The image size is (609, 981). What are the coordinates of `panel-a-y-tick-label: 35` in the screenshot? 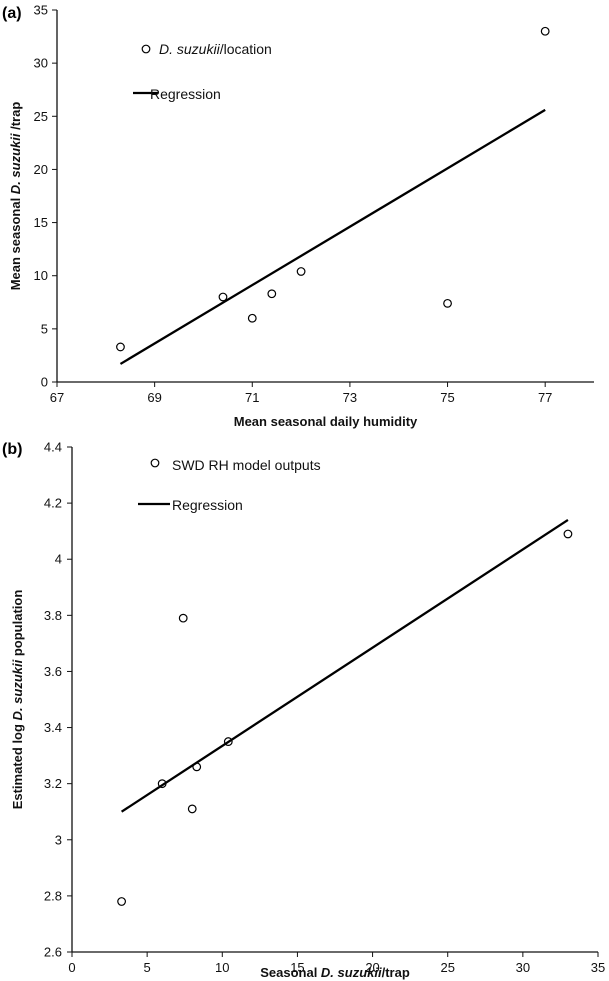 It's located at (41, 10).